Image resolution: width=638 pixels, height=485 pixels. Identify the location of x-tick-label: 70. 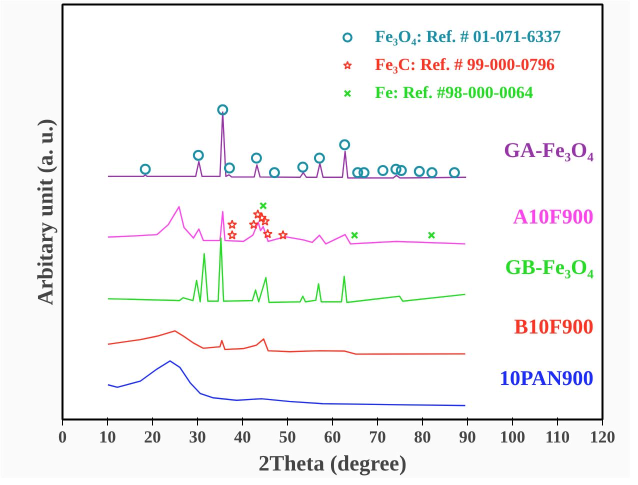
(377, 437).